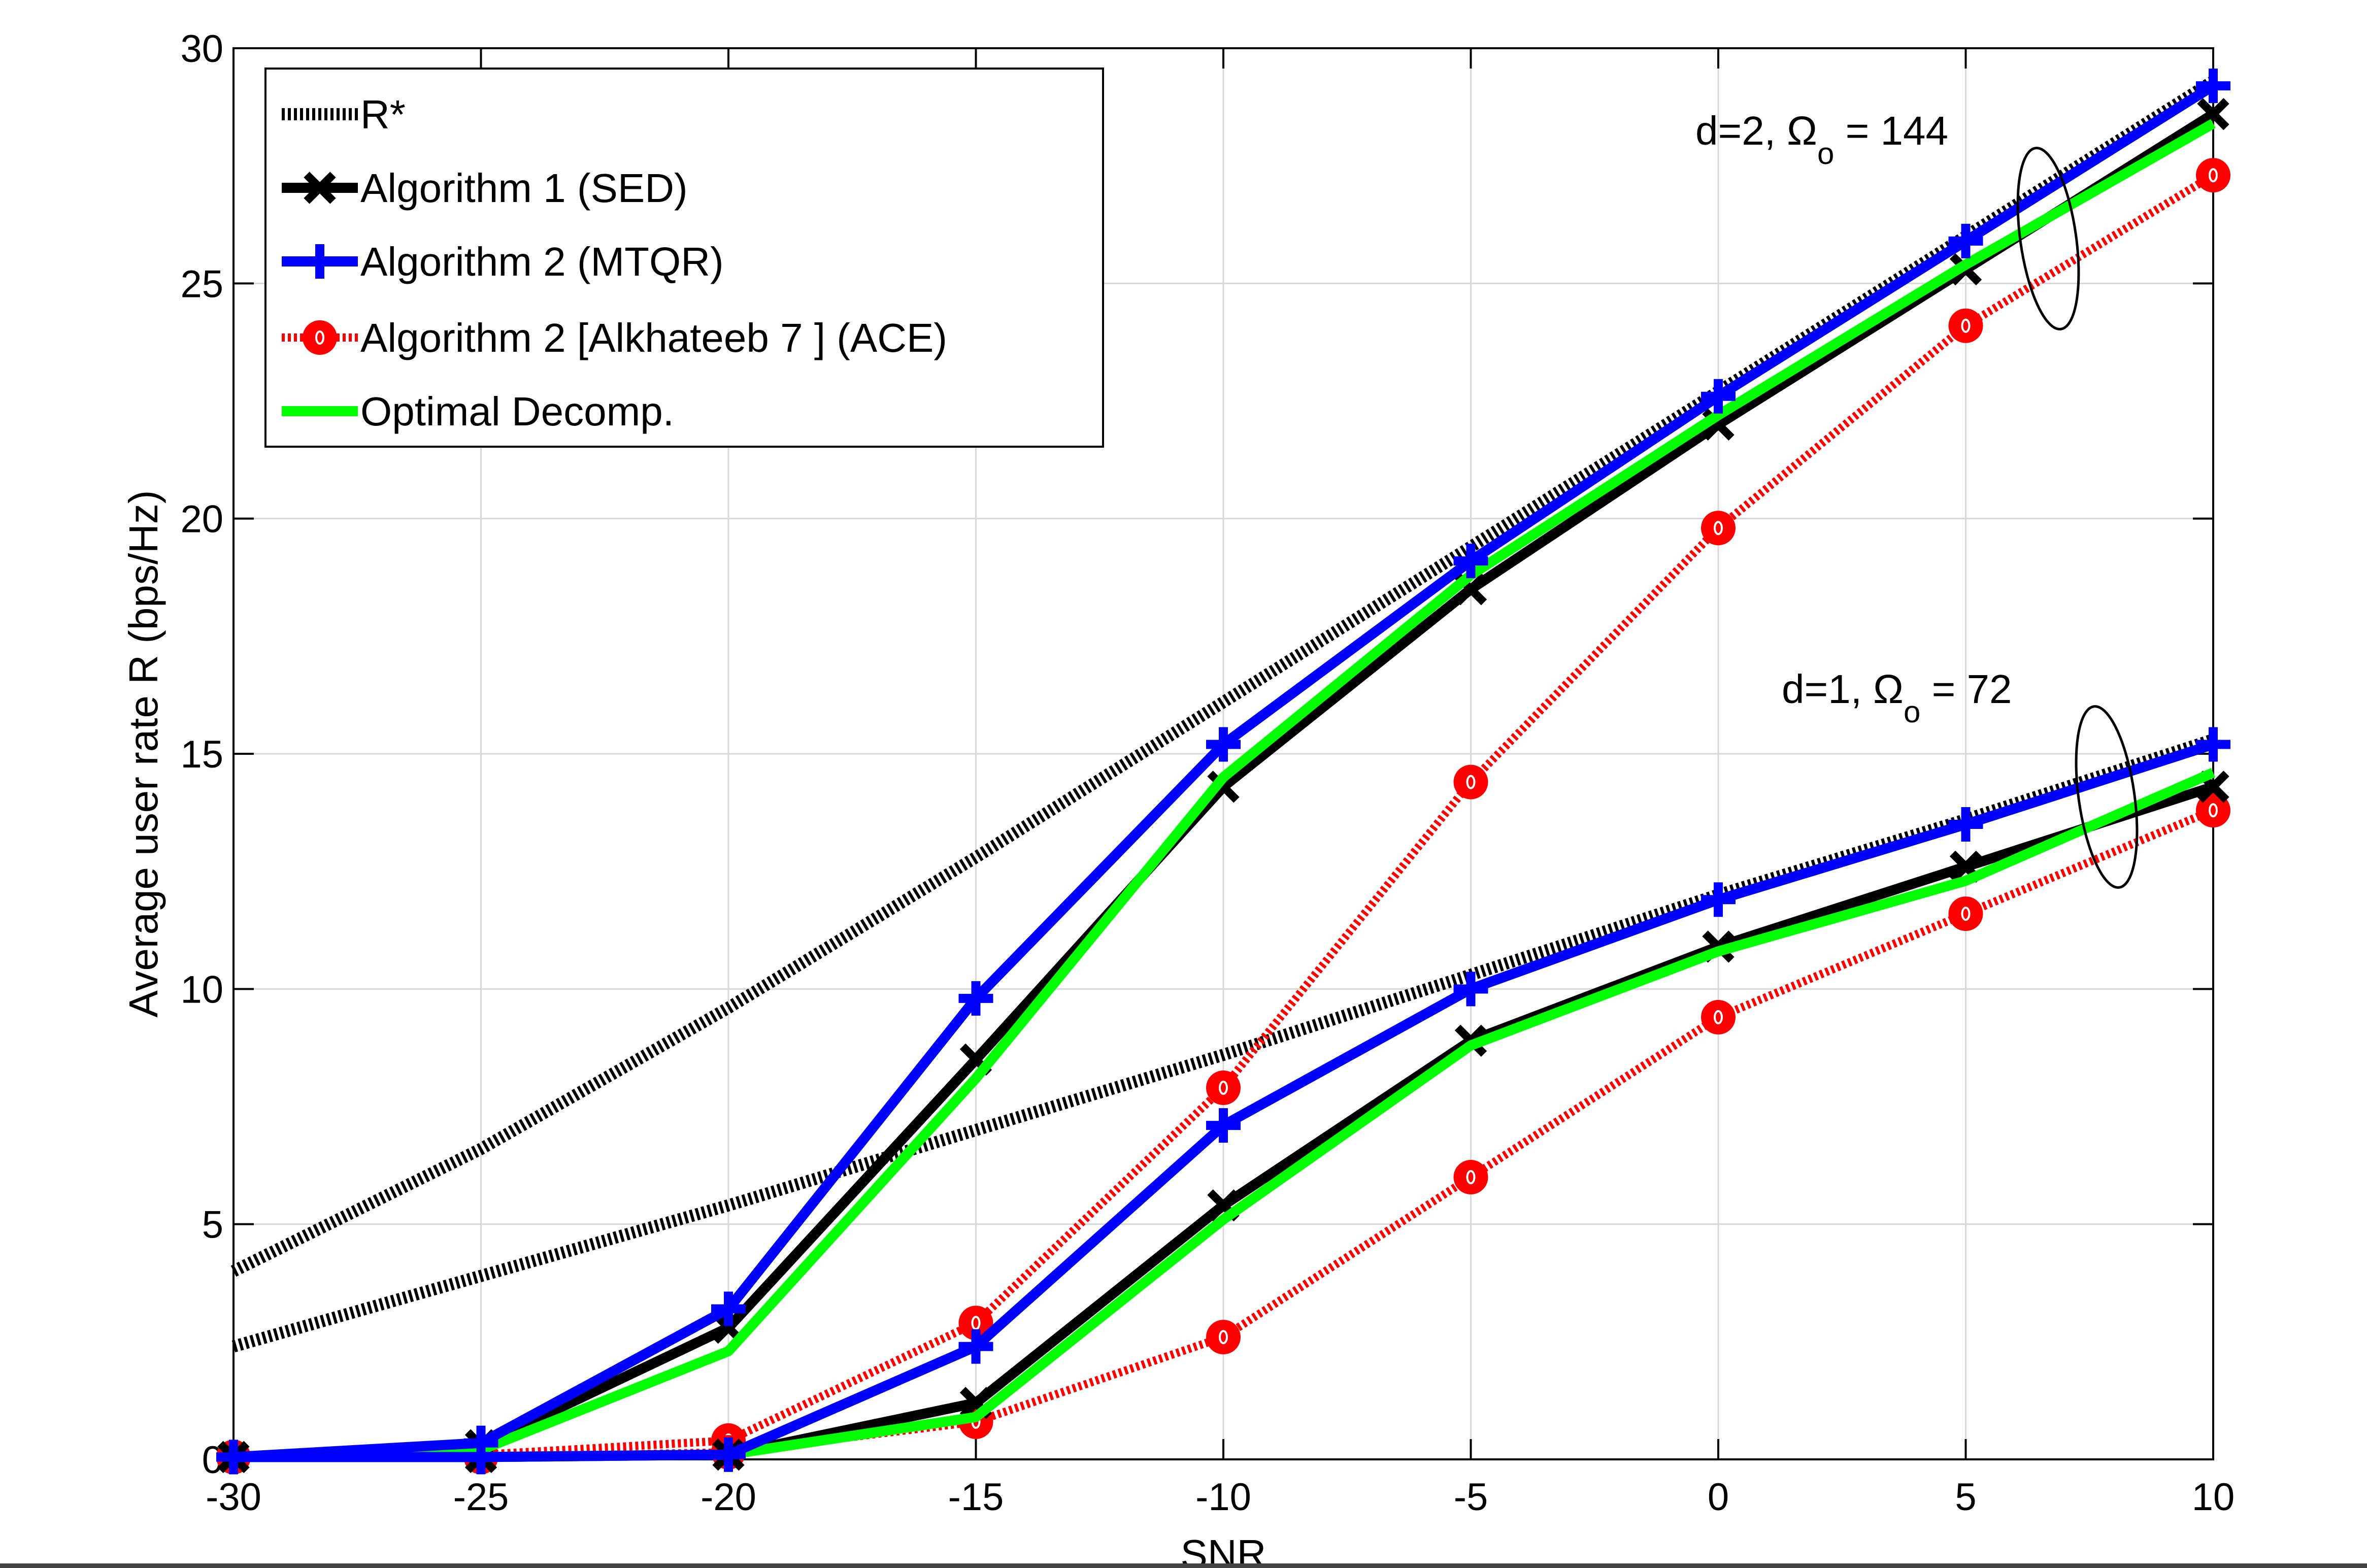  I want to click on y-tick-label: 20, so click(201, 519).